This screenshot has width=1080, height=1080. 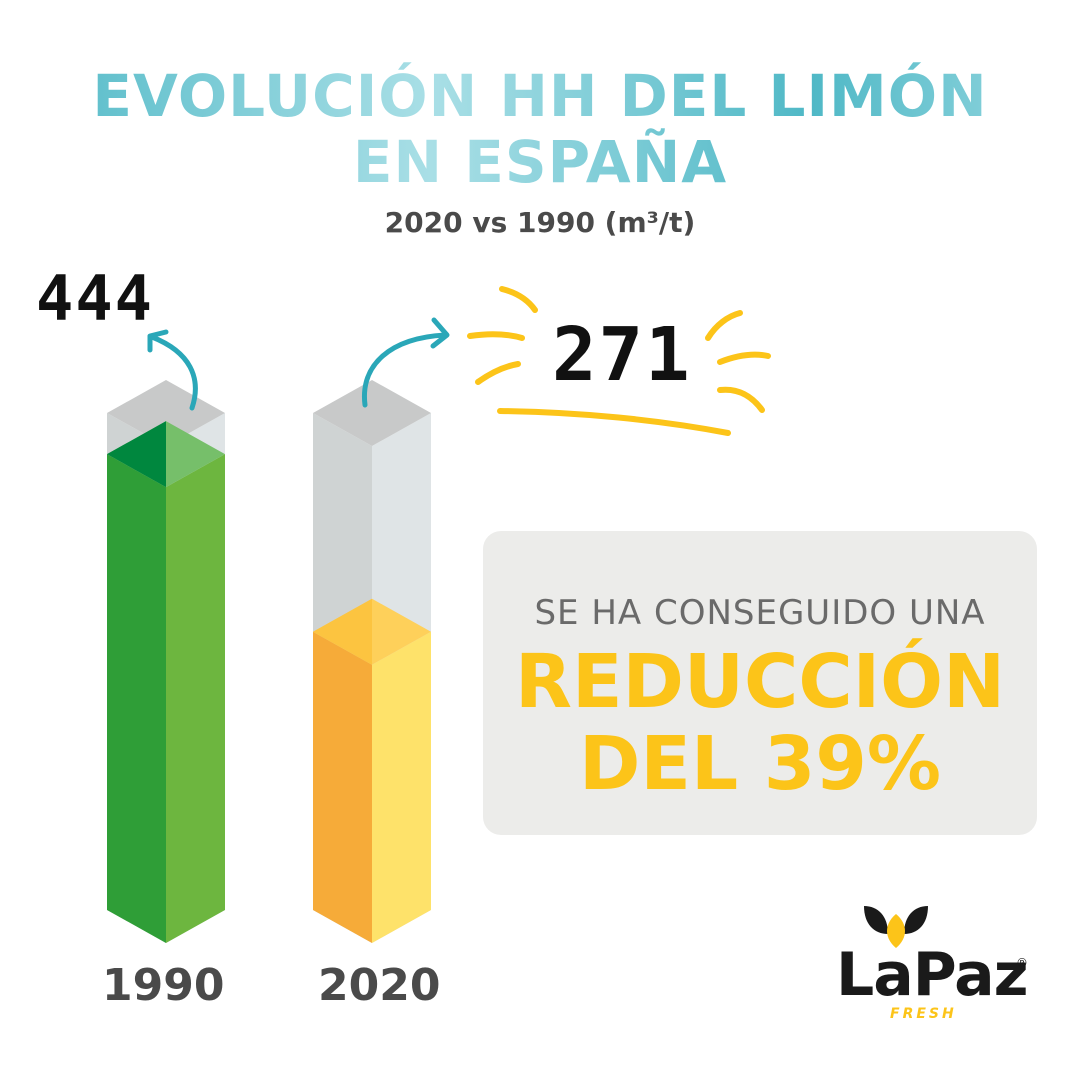 I want to click on column-2020, so click(x=372, y=661).